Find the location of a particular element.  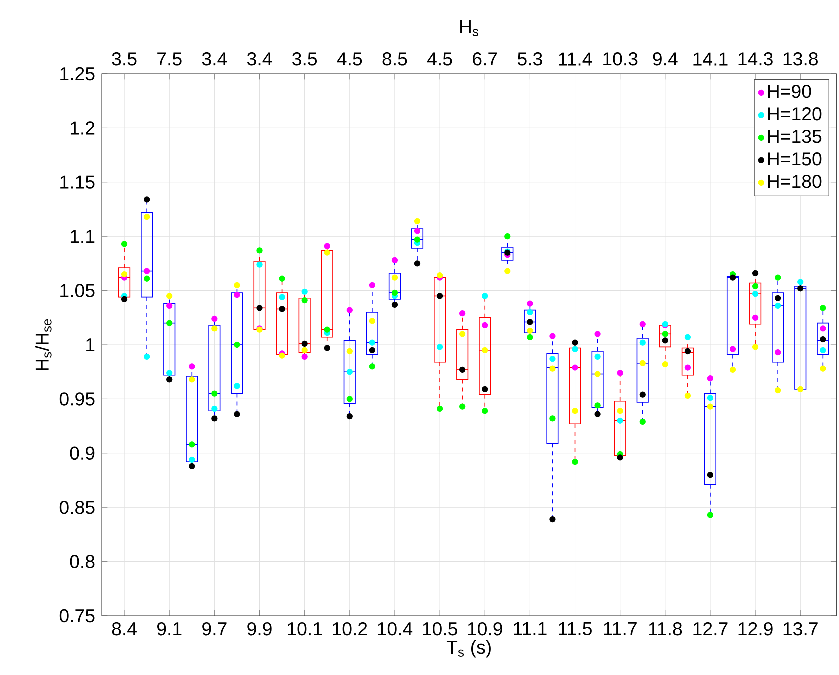

x-tick-label: 10.1 is located at coordinates (305, 629).